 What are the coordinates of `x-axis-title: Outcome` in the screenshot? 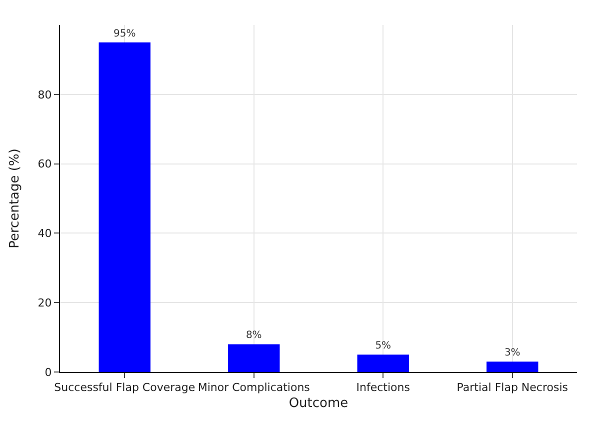 It's located at (318, 403).